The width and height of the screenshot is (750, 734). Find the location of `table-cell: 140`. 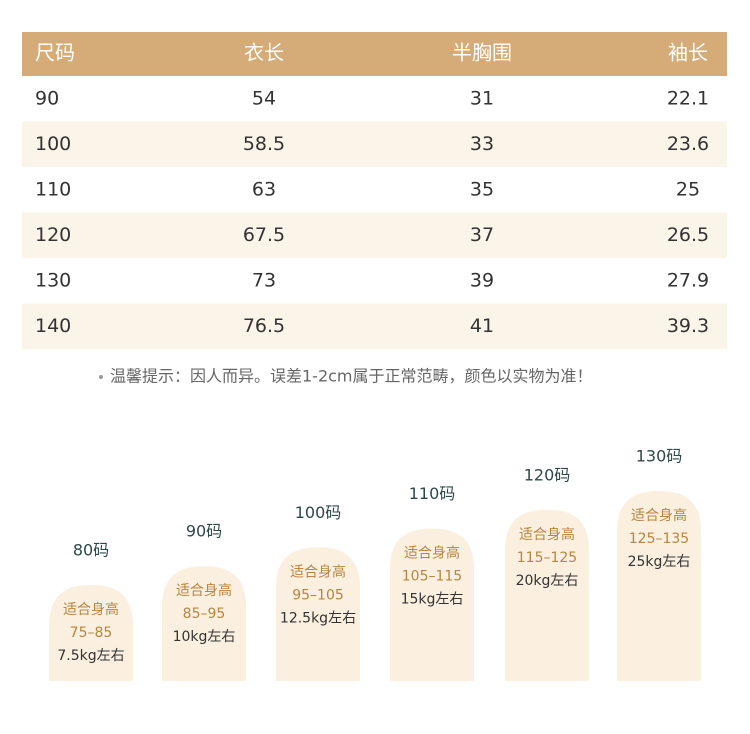

table-cell: 140 is located at coordinates (53, 326).